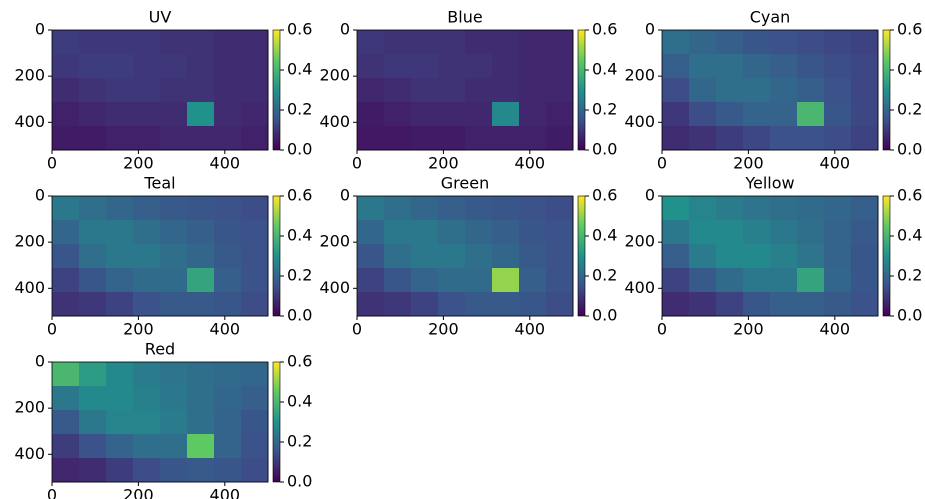  What do you see at coordinates (299, 69) in the screenshot?
I see `colorbar-tick-label: 0.4` at bounding box center [299, 69].